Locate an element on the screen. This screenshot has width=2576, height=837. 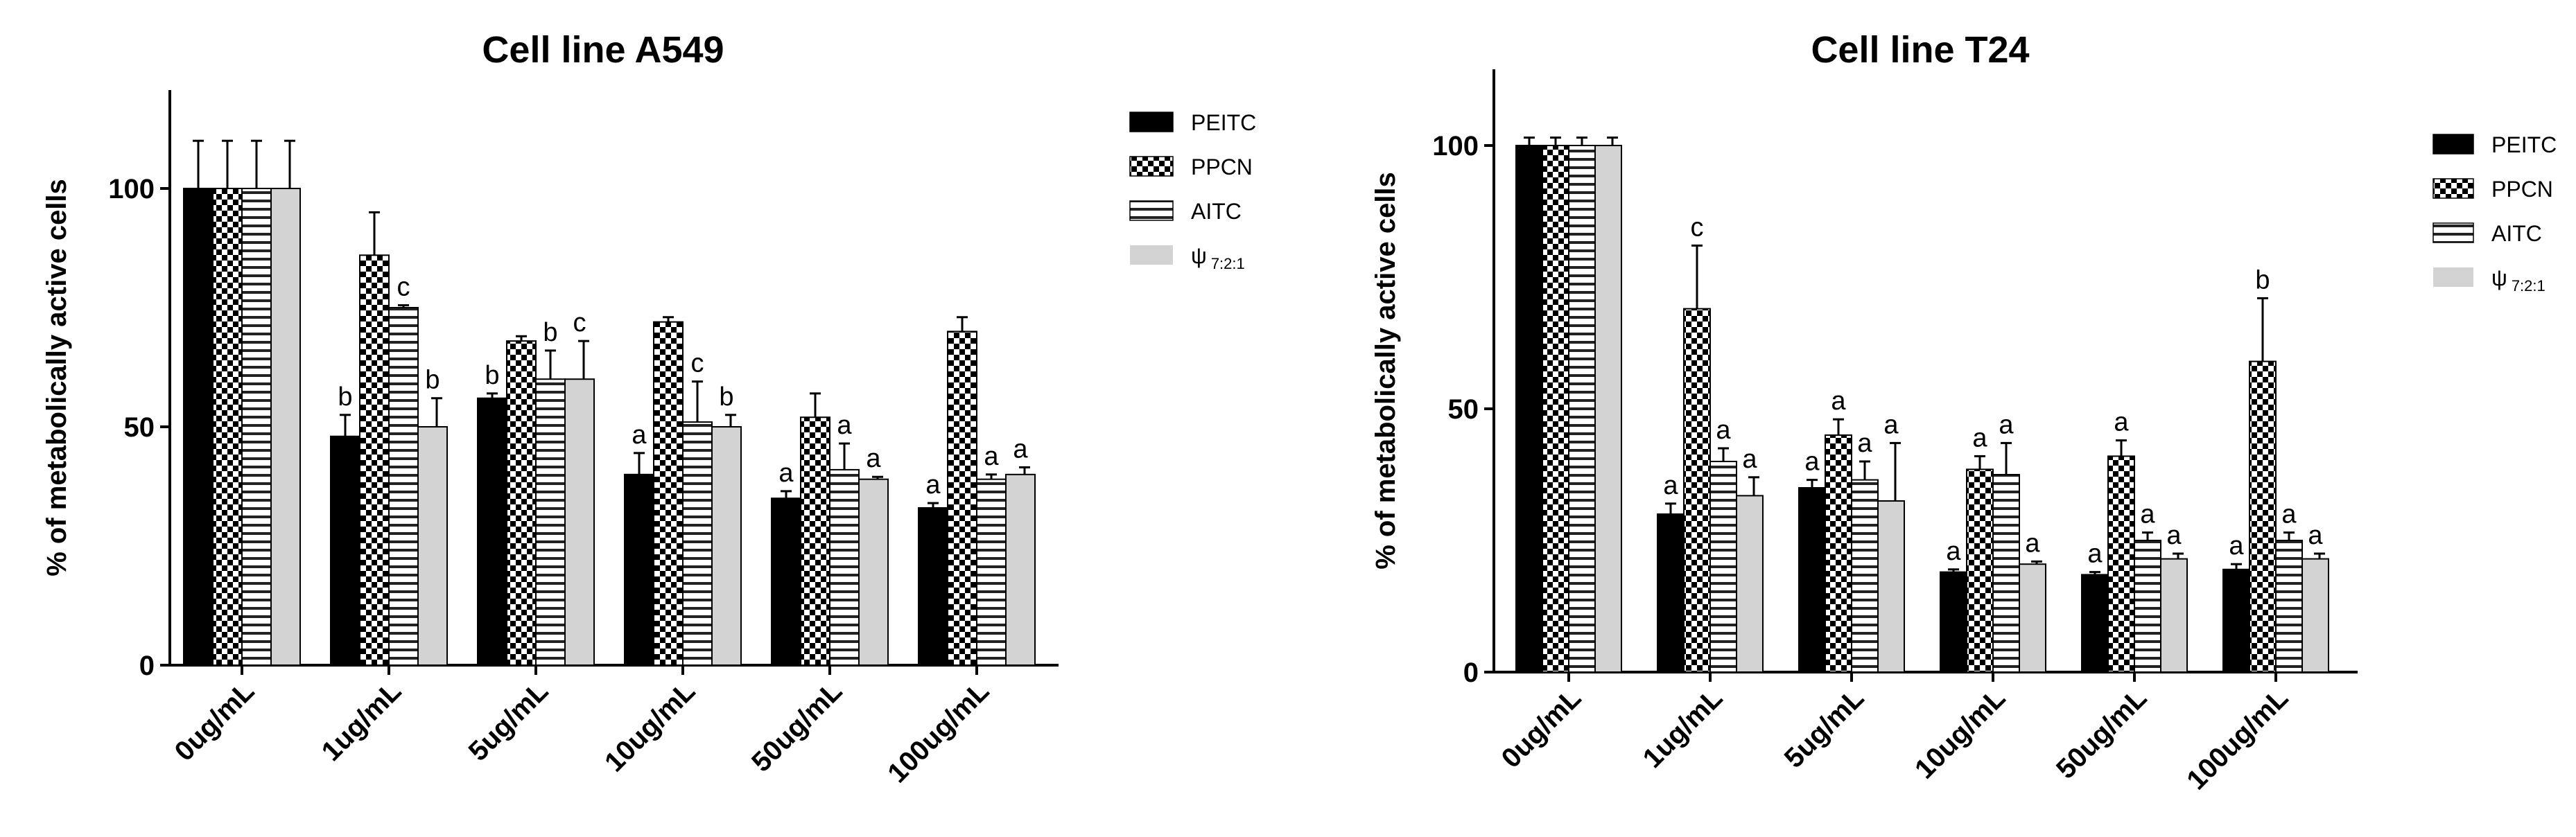
legend-swatch-psi is located at coordinates (2453, 277).